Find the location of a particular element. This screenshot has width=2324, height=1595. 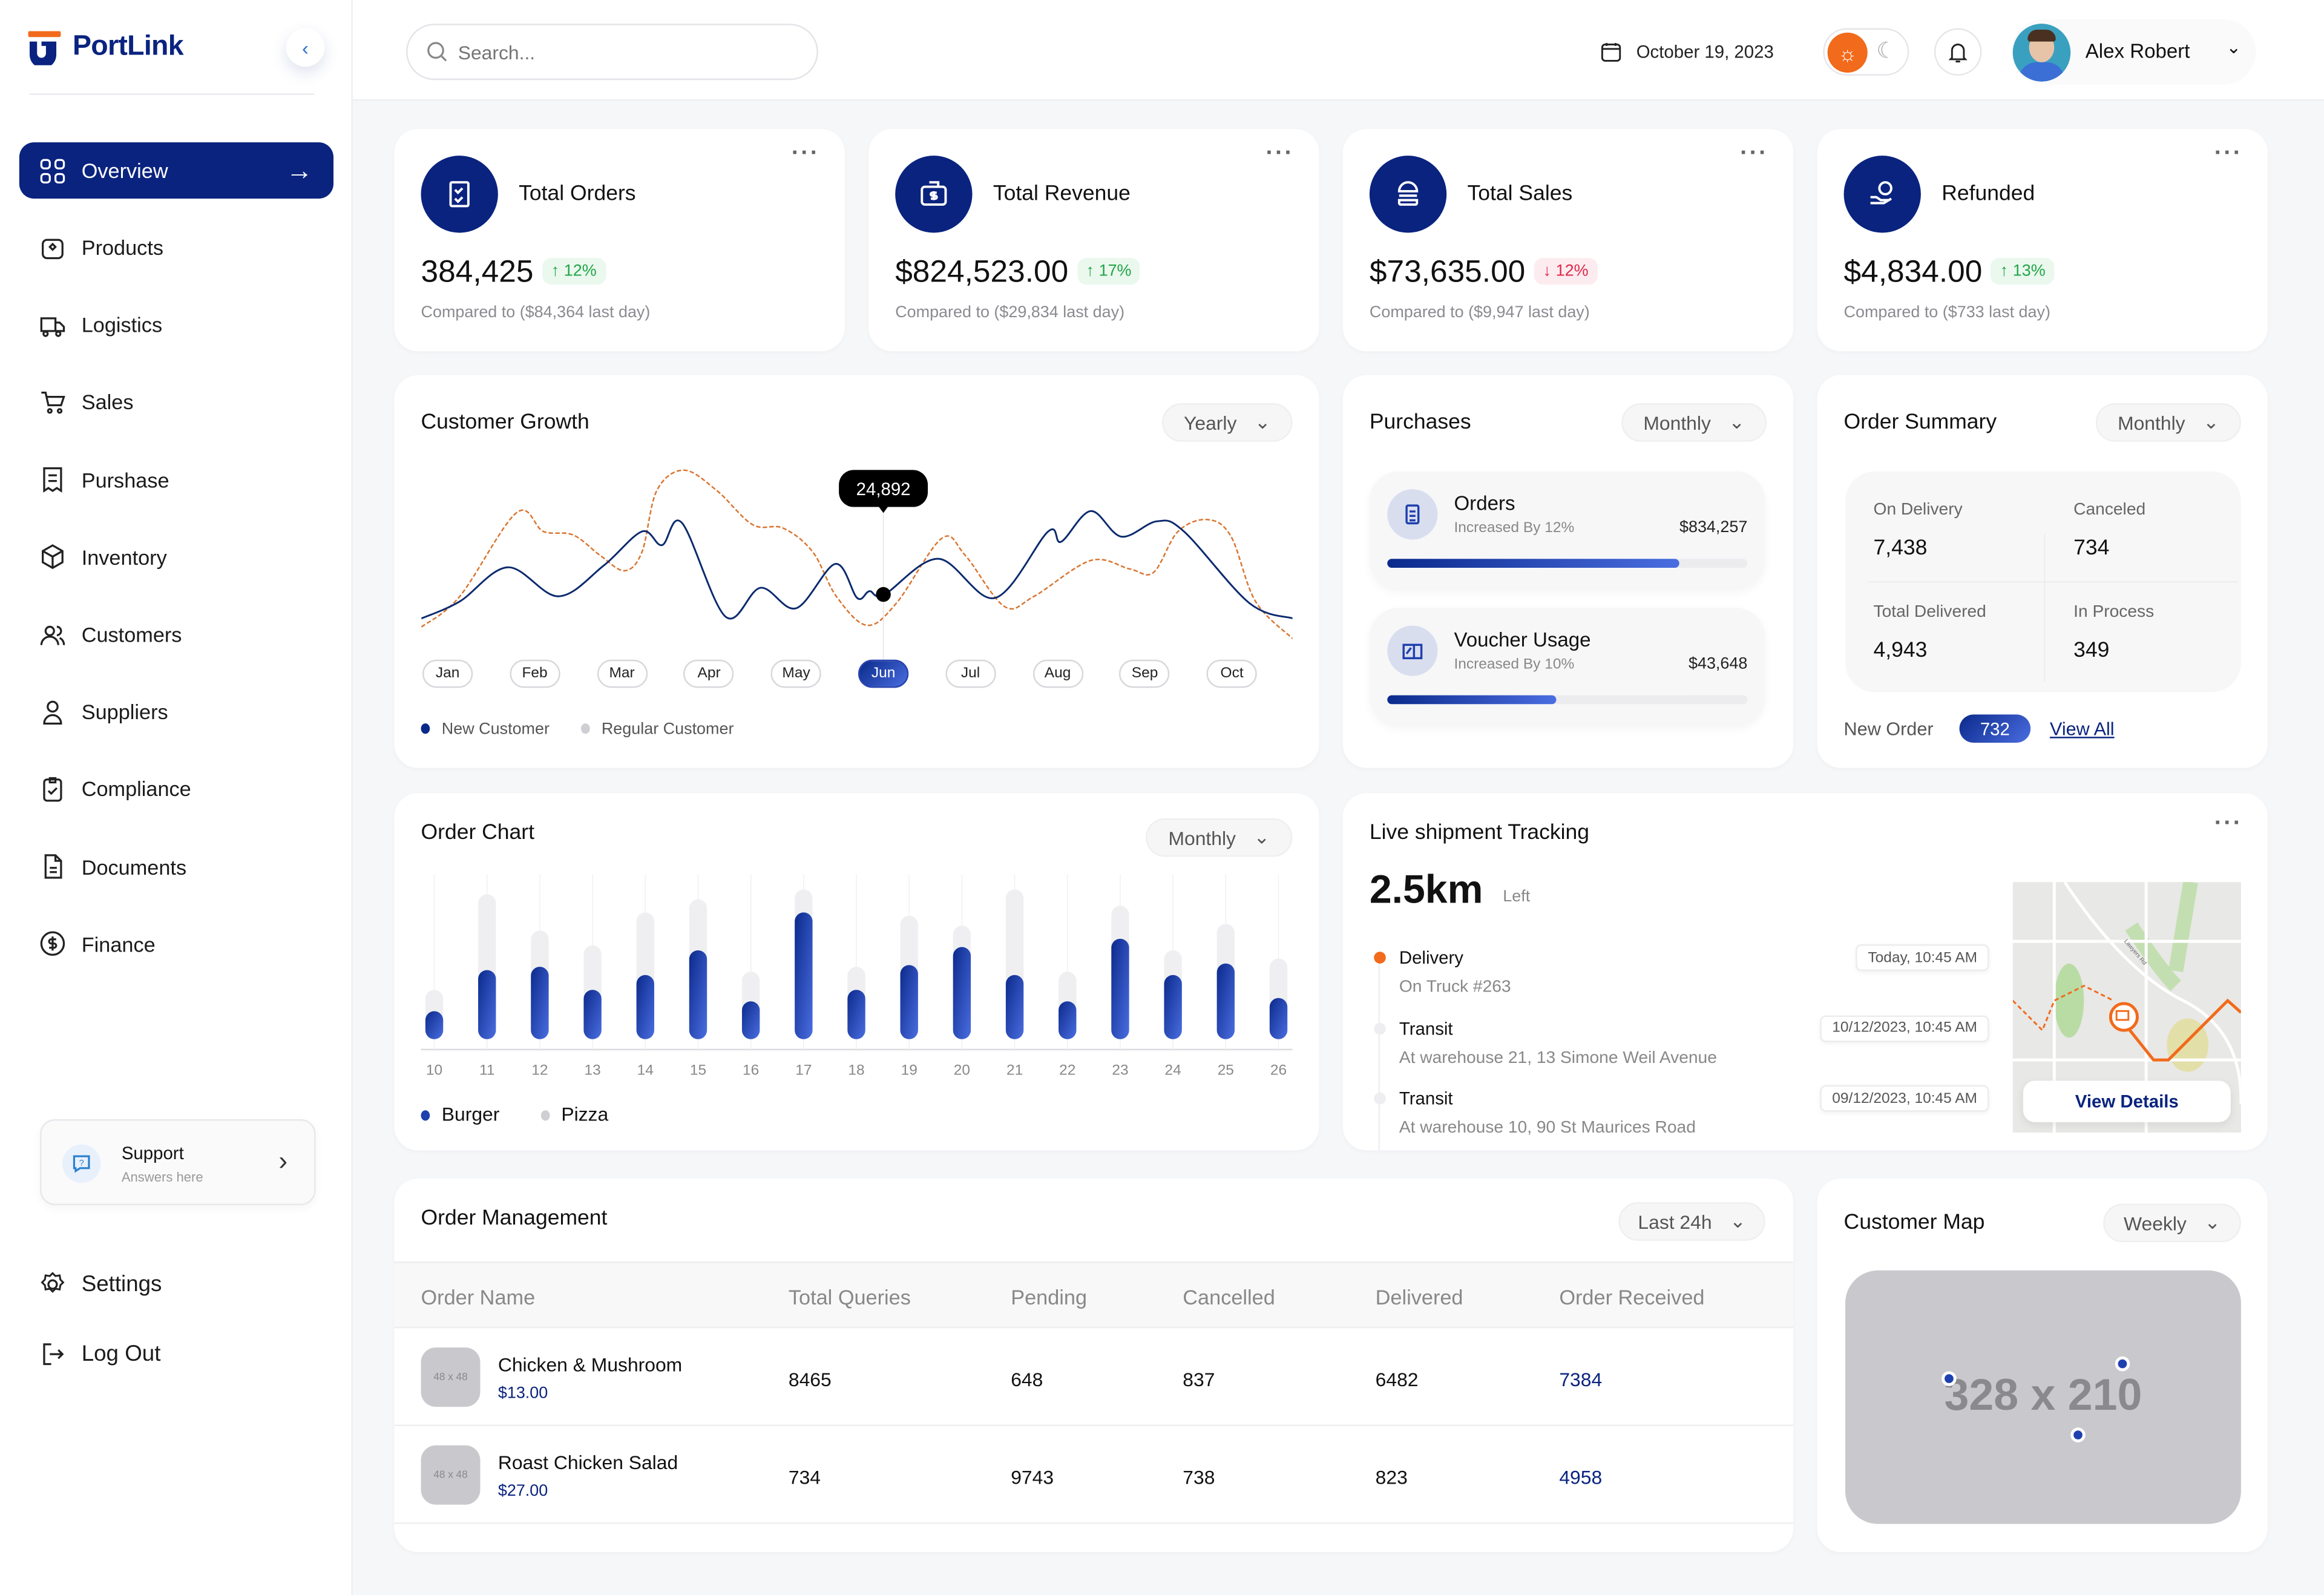

table-cell: 4958 is located at coordinates (1581, 1477).